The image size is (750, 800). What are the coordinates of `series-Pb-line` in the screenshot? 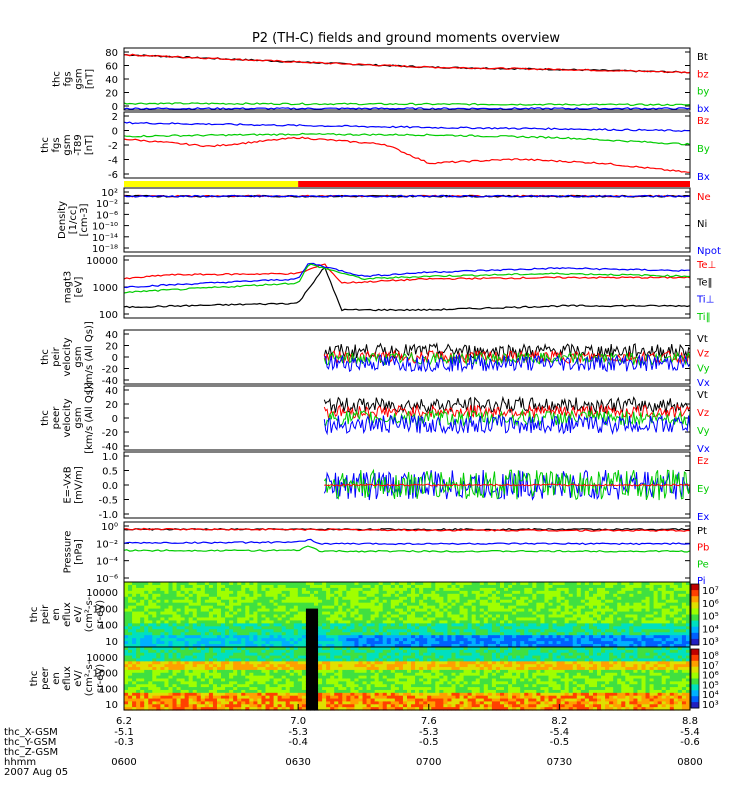 It's located at (407, 529).